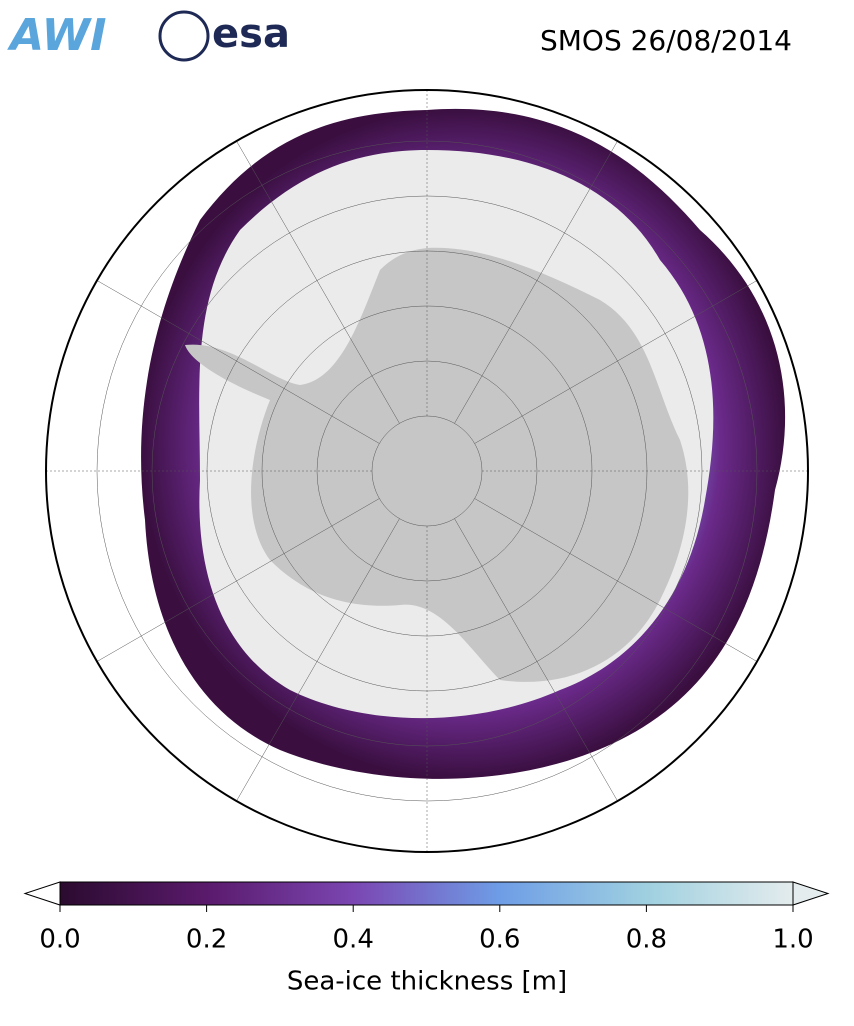 Image resolution: width=854 pixels, height=1026 pixels. Describe the element at coordinates (251, 34) in the screenshot. I see `logo-text: esa` at that location.